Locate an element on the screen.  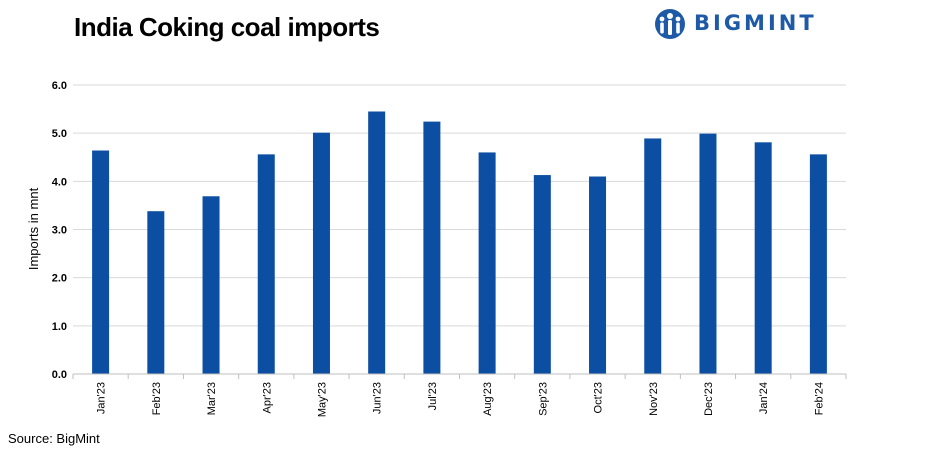
x-tick-label: Nov'23 is located at coordinates (654, 399).